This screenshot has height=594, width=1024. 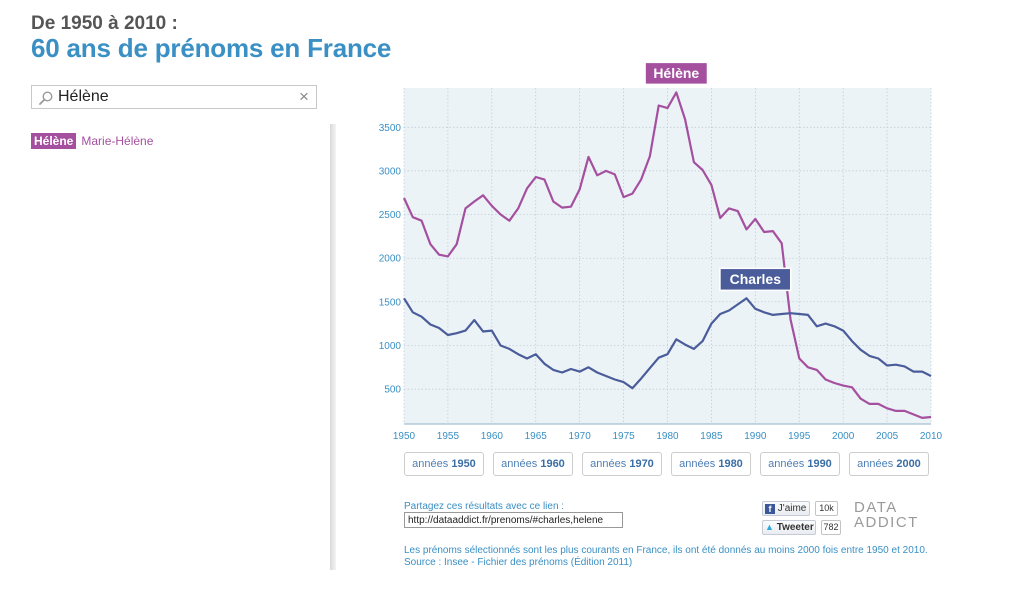 What do you see at coordinates (390, 259) in the screenshot?
I see `y-tick-label: 2000` at bounding box center [390, 259].